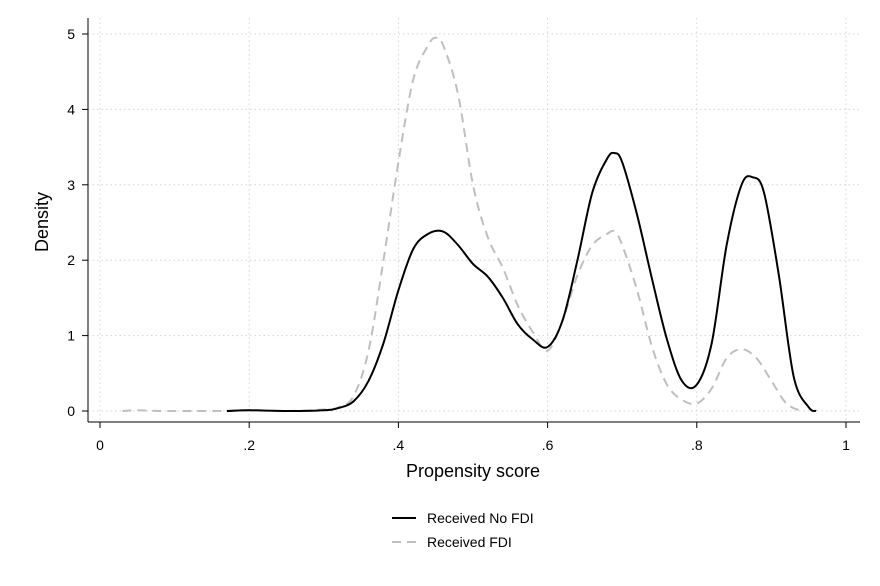 This screenshot has width=880, height=586. I want to click on x-tick-label: 1, so click(846, 445).